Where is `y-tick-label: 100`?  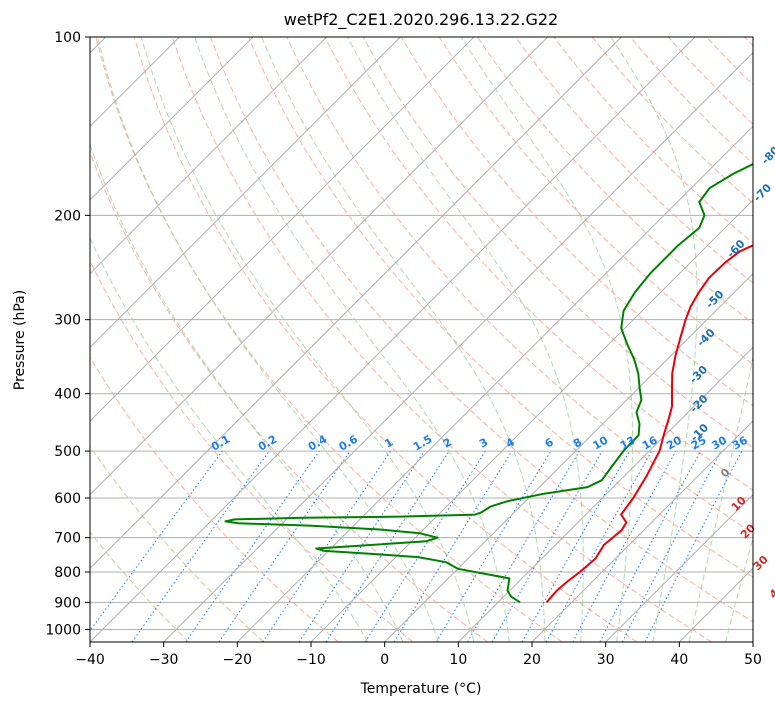
y-tick-label: 100 is located at coordinates (67, 38).